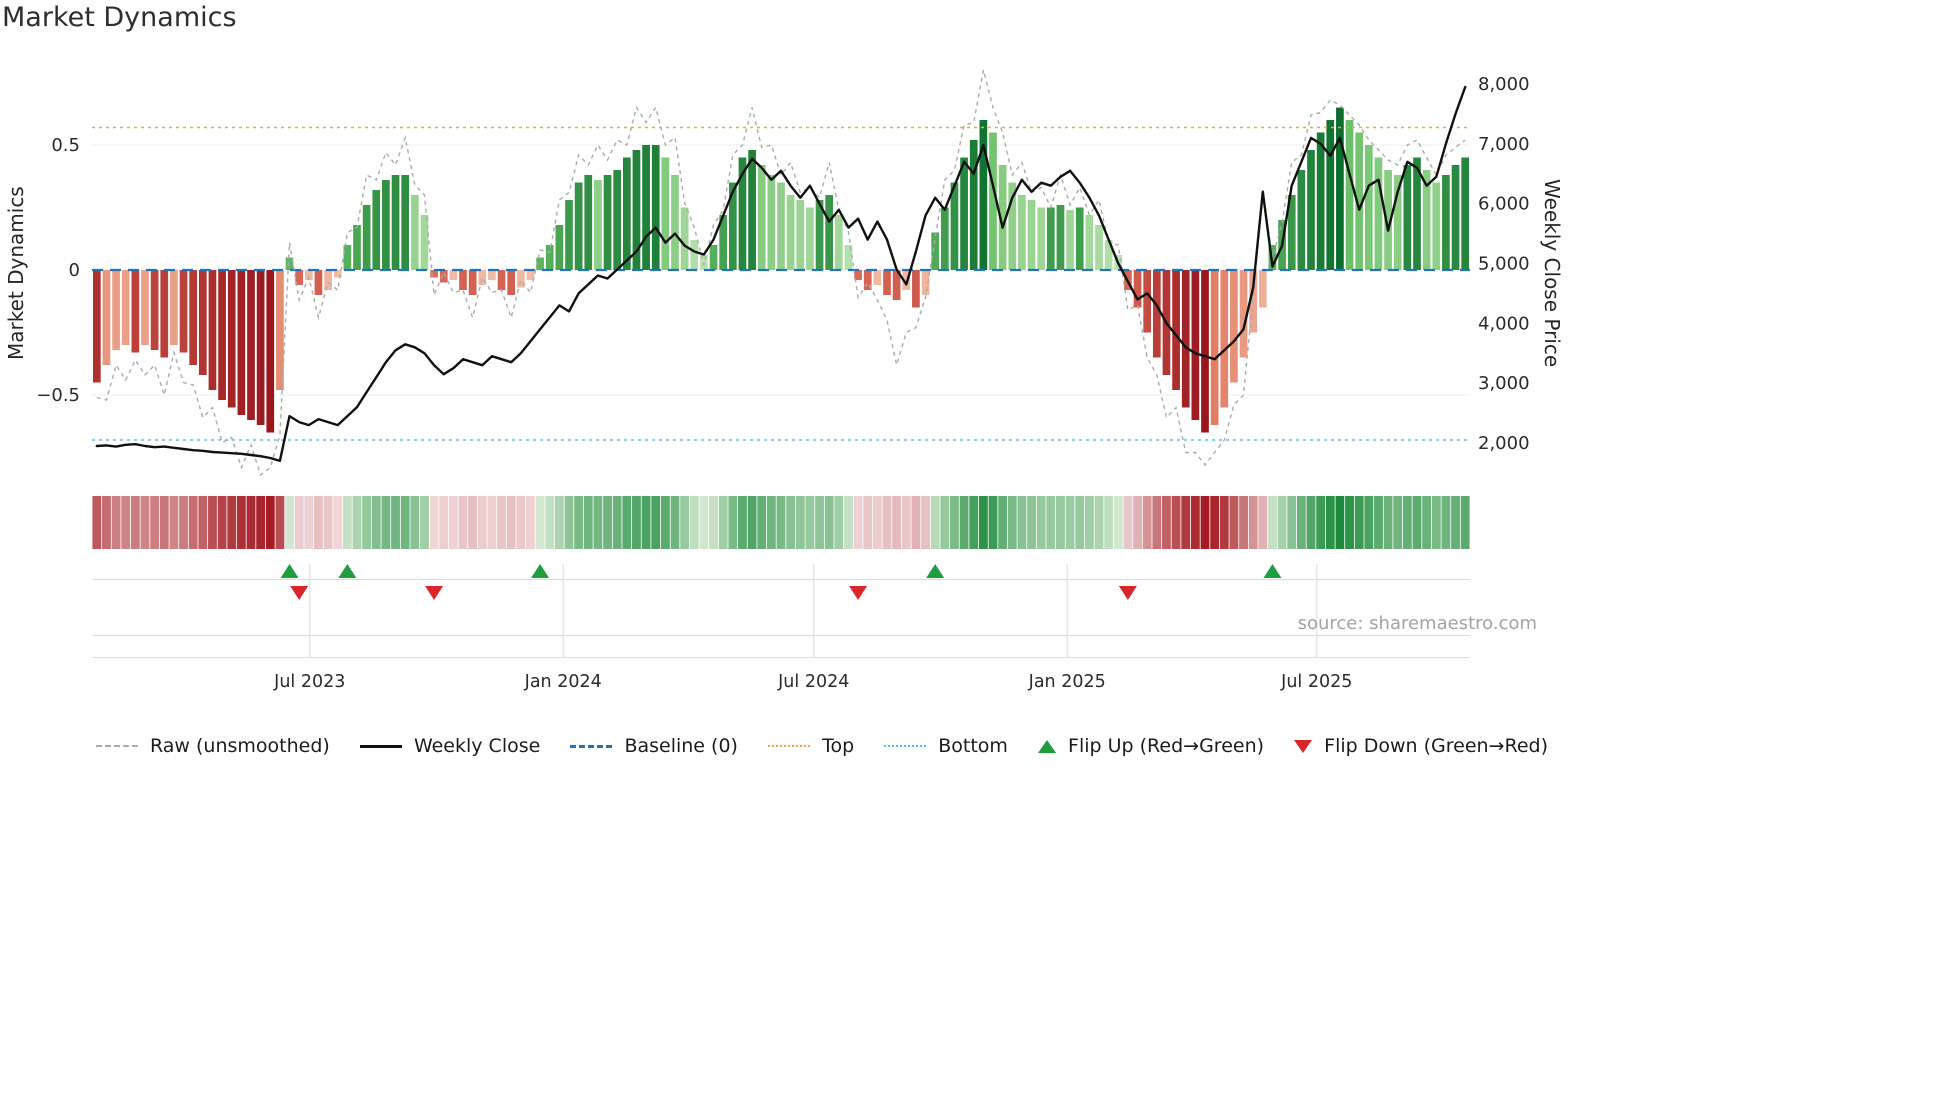 This screenshot has height=1102, width=1960. Describe the element at coordinates (58, 395) in the screenshot. I see `left-tick-label: −0.5` at that location.